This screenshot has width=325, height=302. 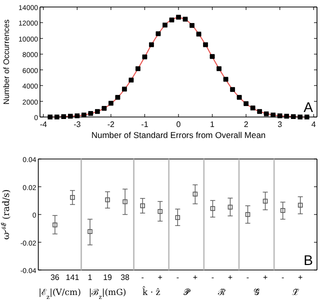 What do you see at coordinates (44, 124) in the screenshot?
I see `x-tick-label: -4` at bounding box center [44, 124].